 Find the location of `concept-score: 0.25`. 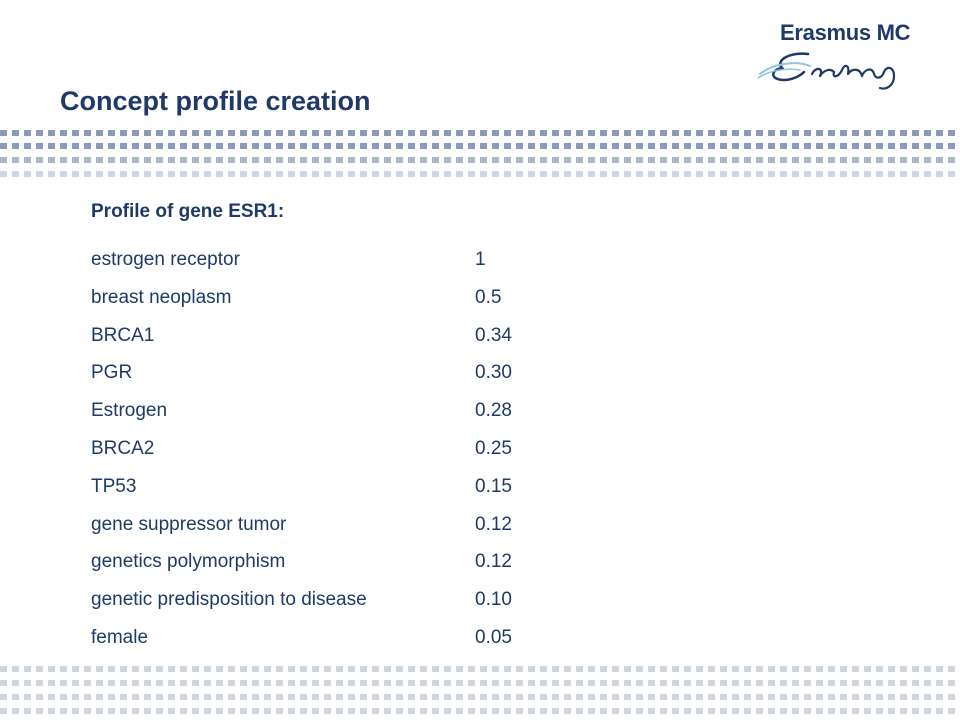

concept-score: 0.25 is located at coordinates (493, 448).